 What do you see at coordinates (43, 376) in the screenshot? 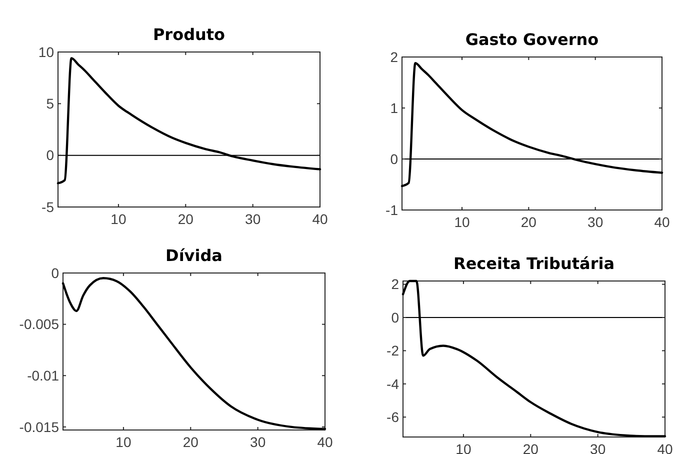
I see `y-tick-label: -0.01` at bounding box center [43, 376].